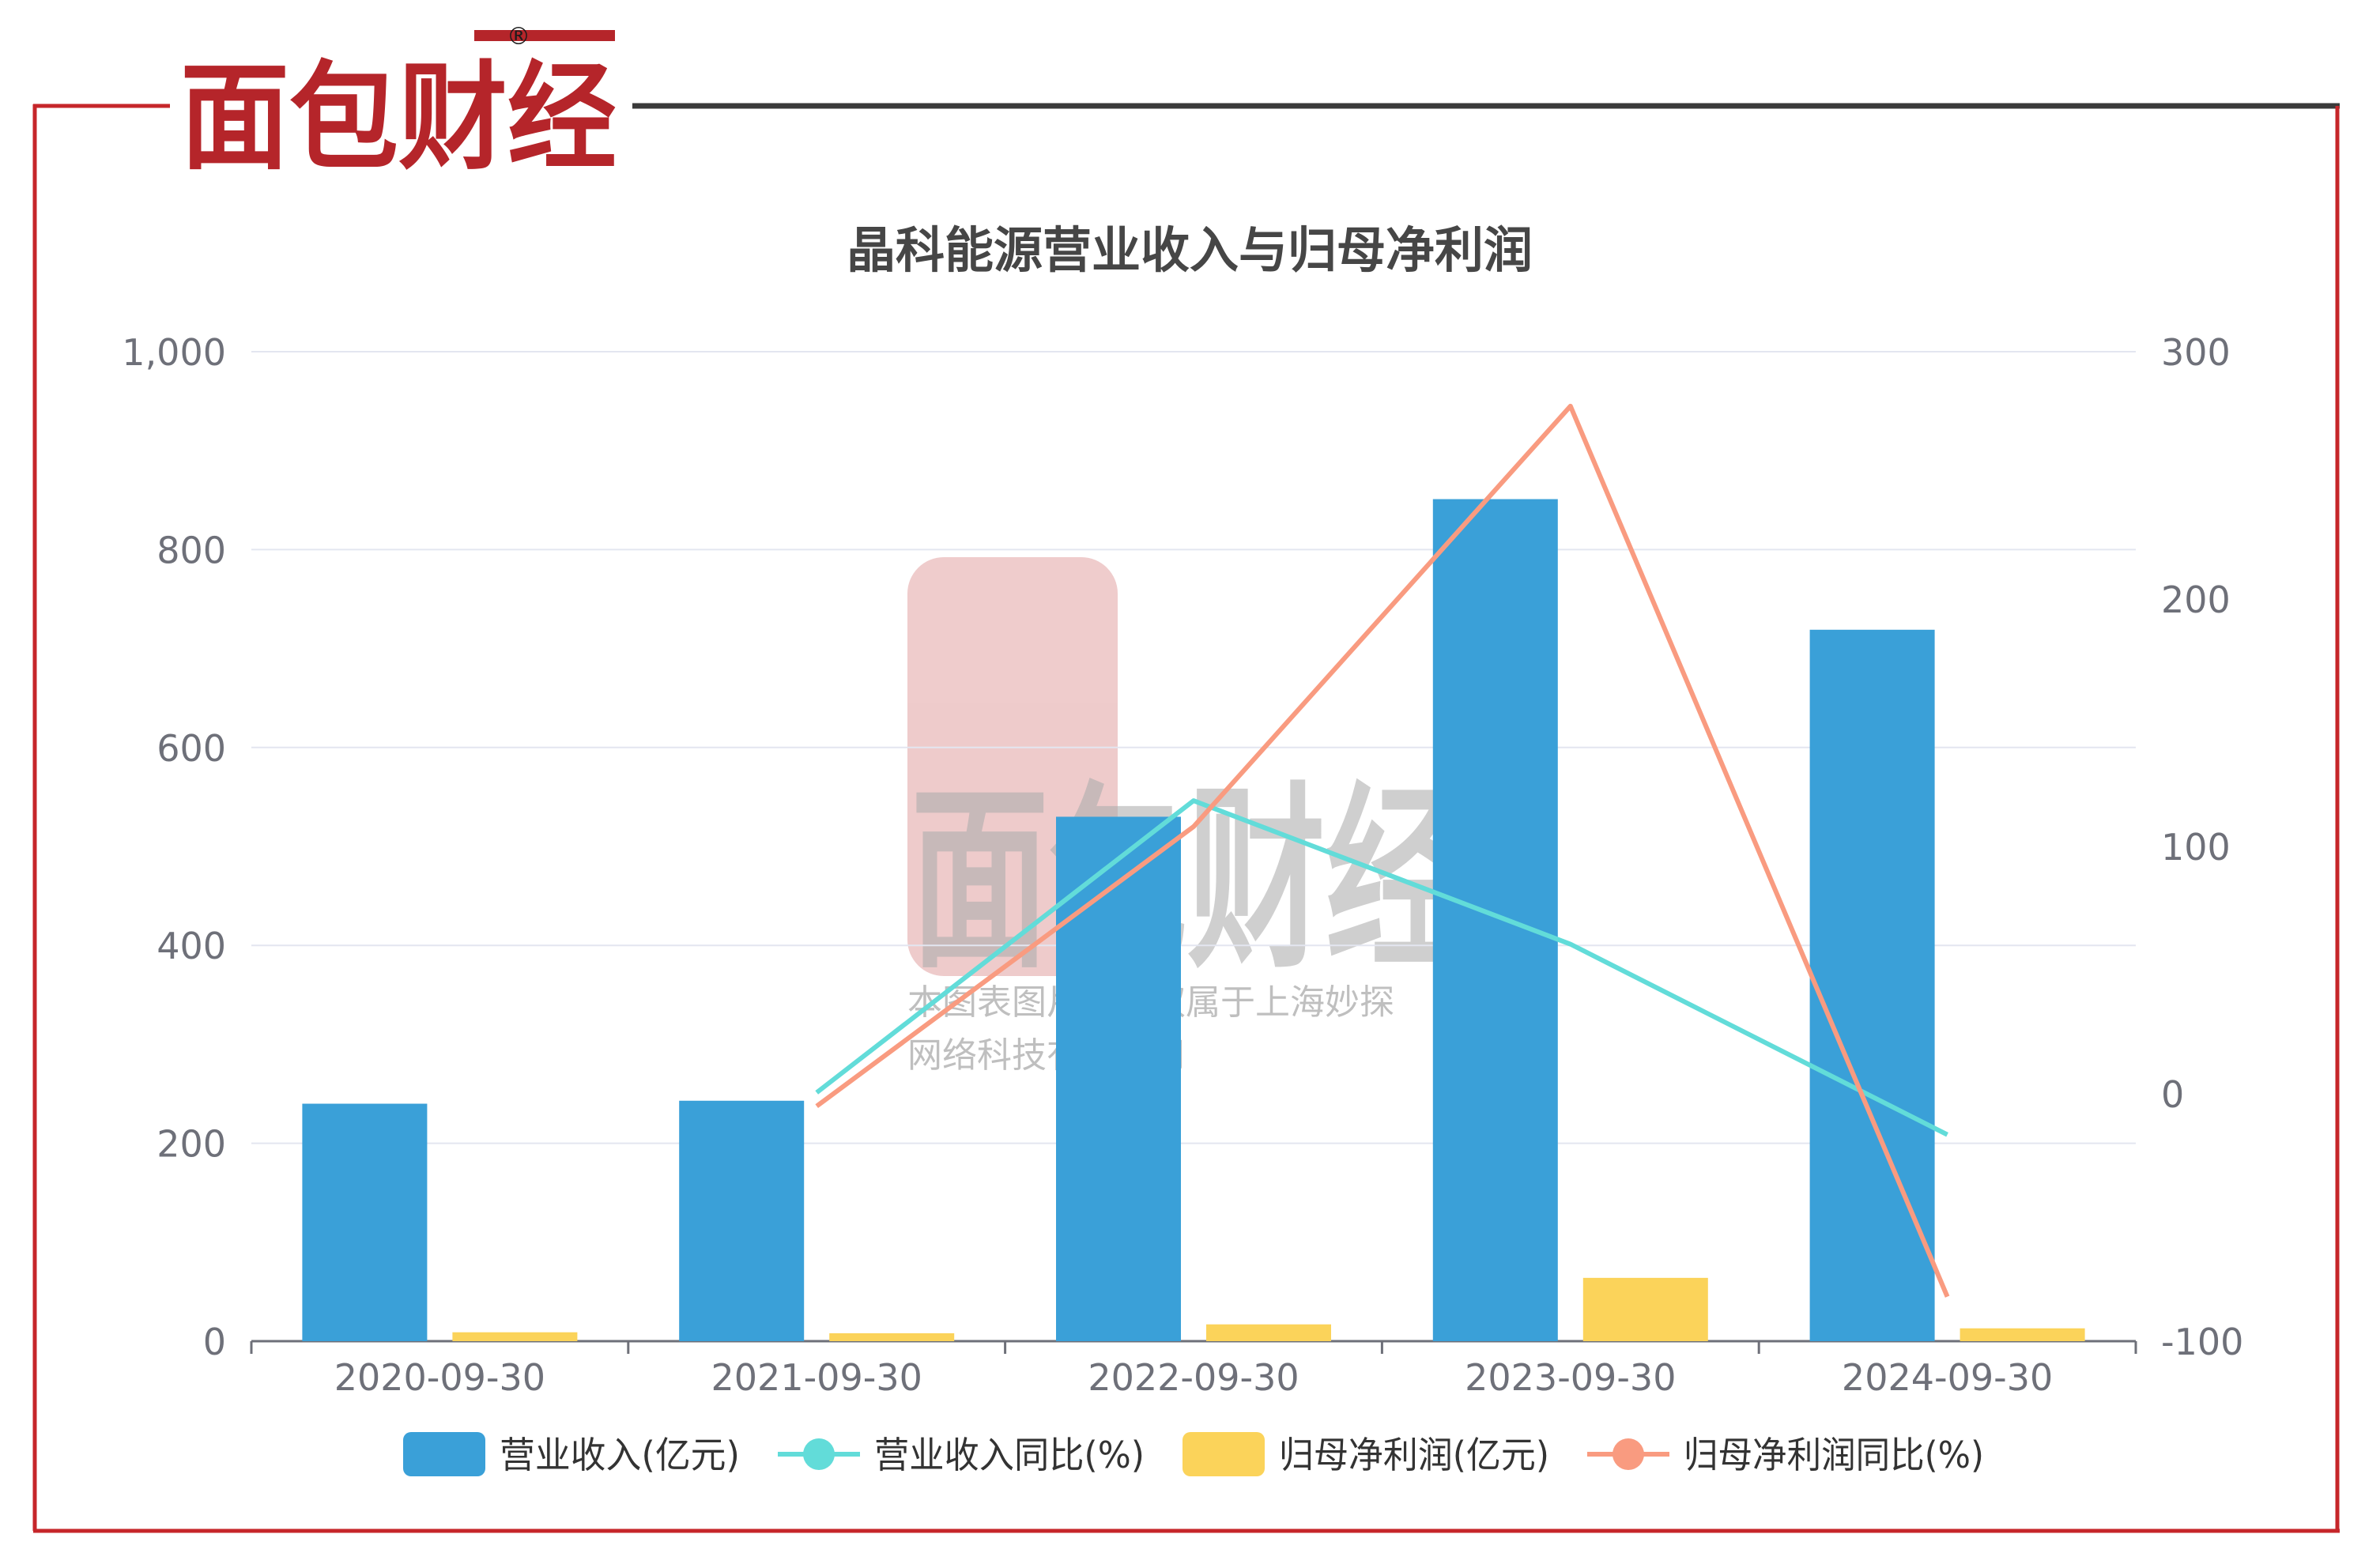 The image size is (2365, 1568). I want to click on brand-logo-accent-bar, so click(544, 35).